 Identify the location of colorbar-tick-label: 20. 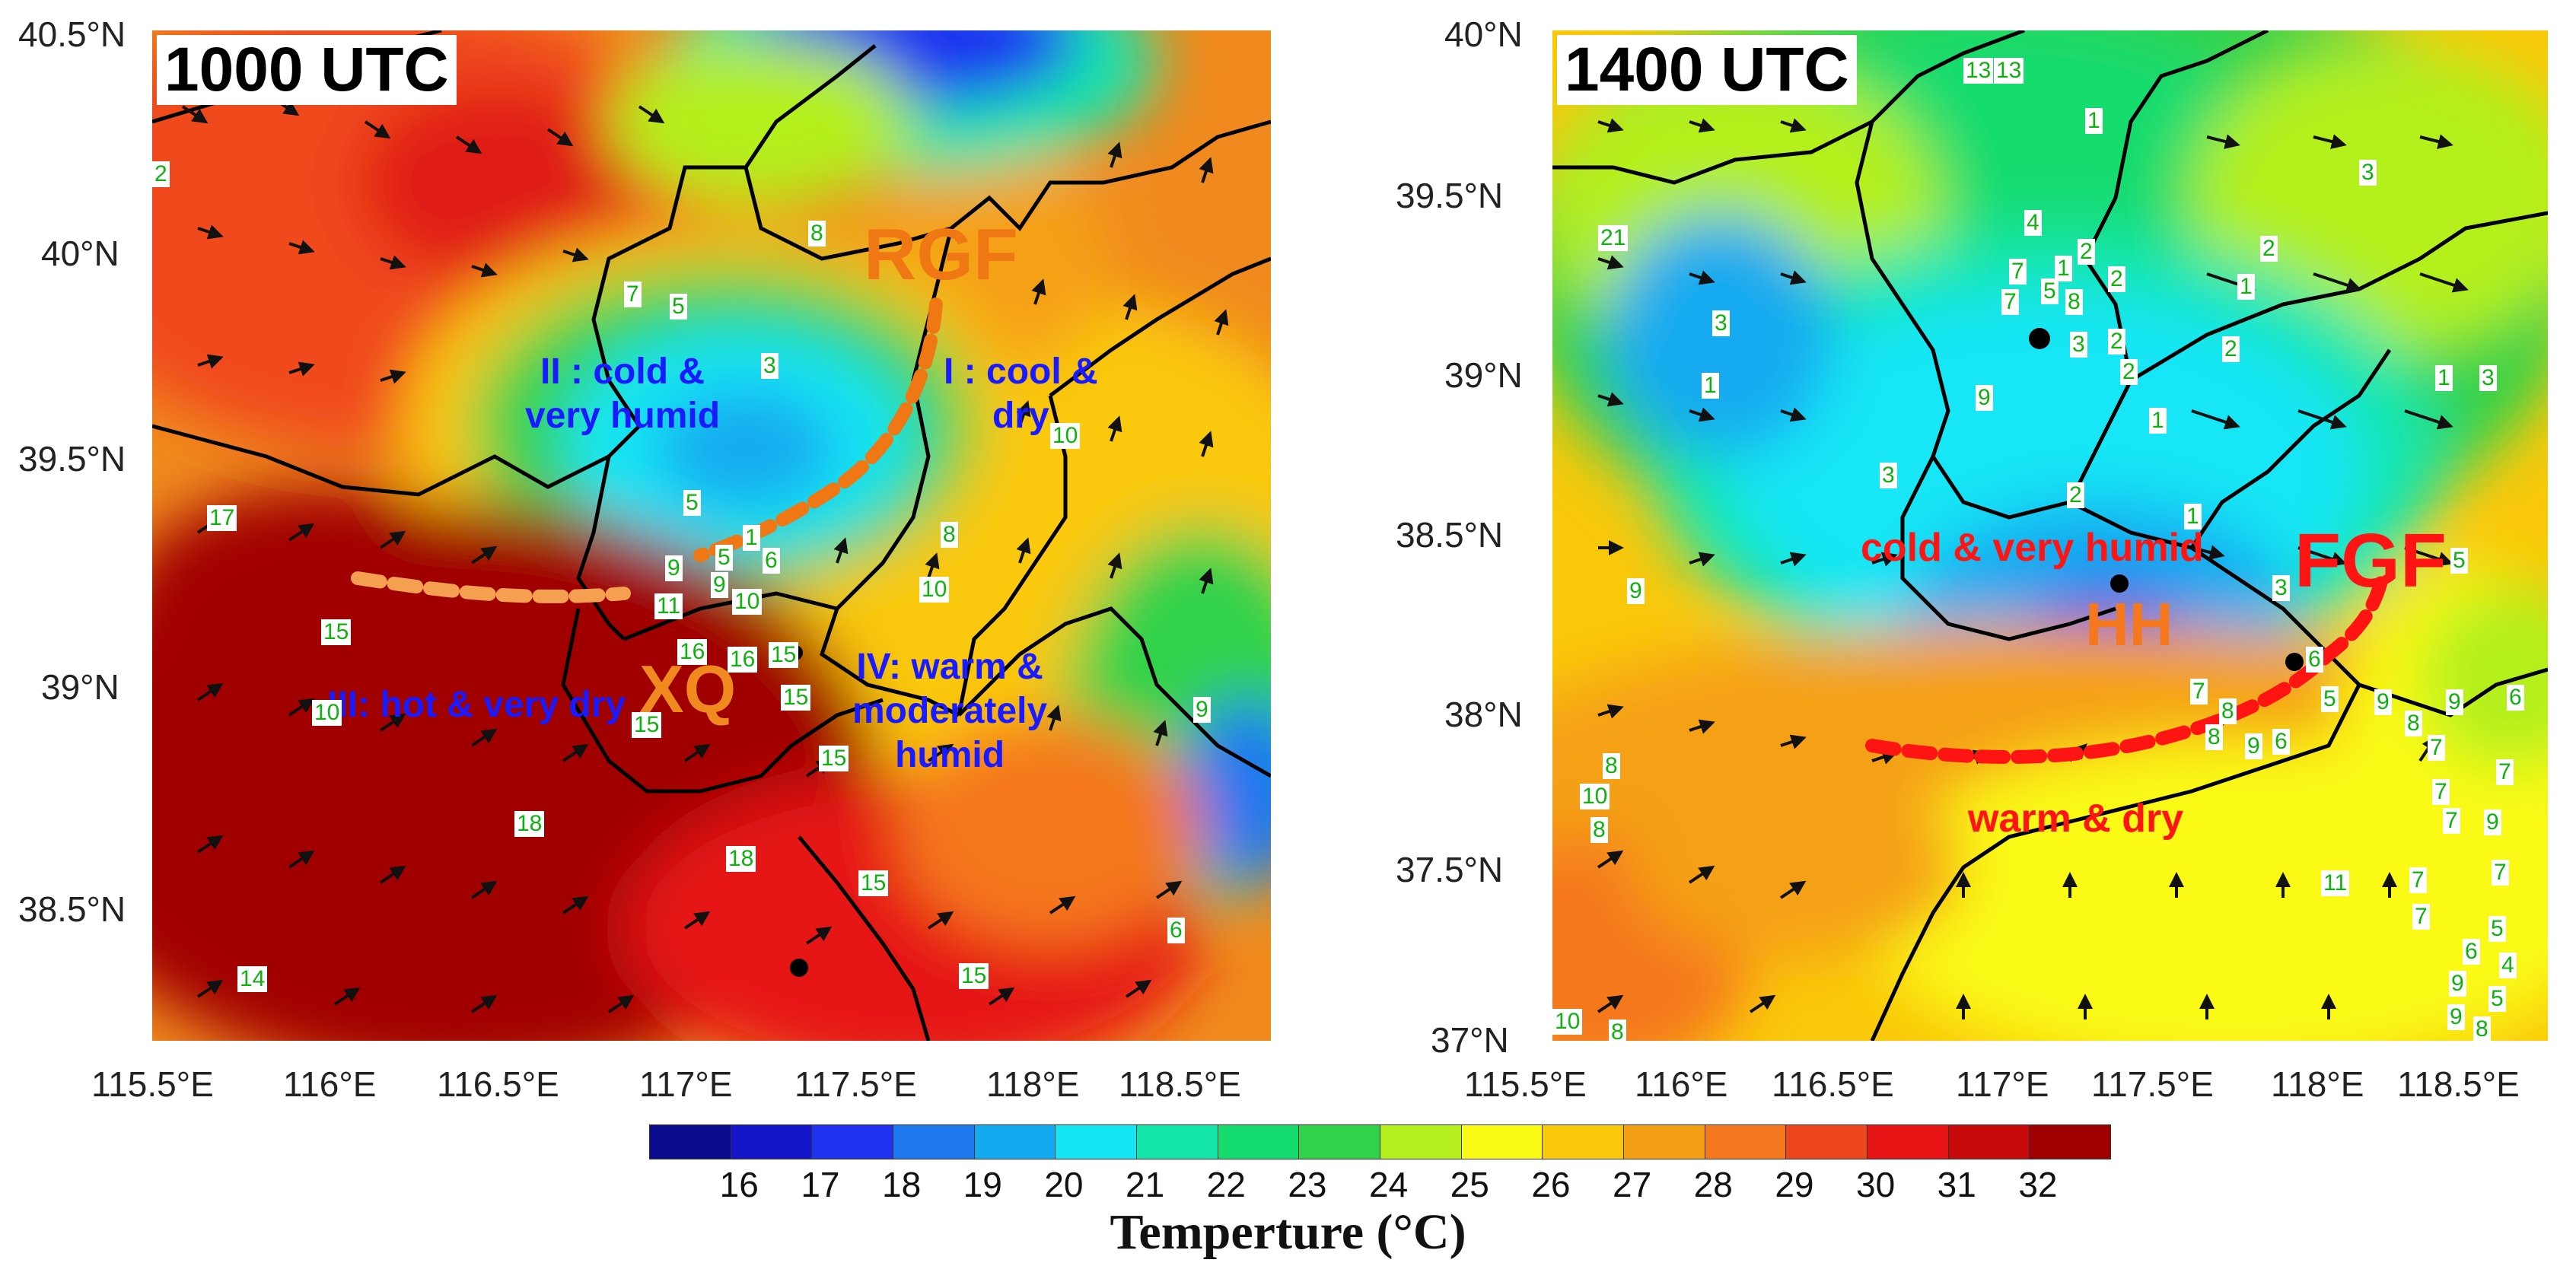
(1064, 1184).